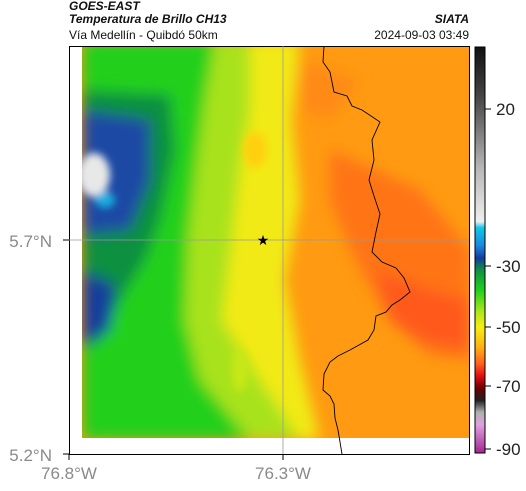 The height and width of the screenshot is (491, 526). I want to click on colorbar: 20 -30 -50 -70 -90, so click(497, 252).